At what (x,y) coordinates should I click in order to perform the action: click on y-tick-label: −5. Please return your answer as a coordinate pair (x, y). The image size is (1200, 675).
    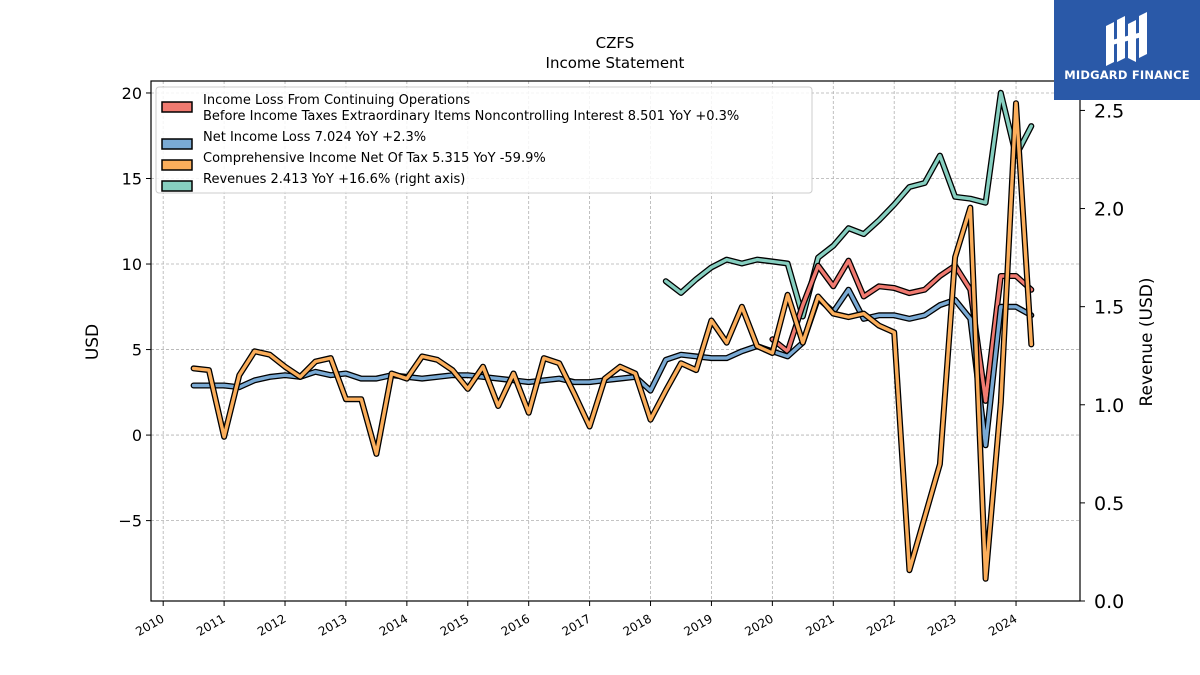
    Looking at the image, I should click on (130, 521).